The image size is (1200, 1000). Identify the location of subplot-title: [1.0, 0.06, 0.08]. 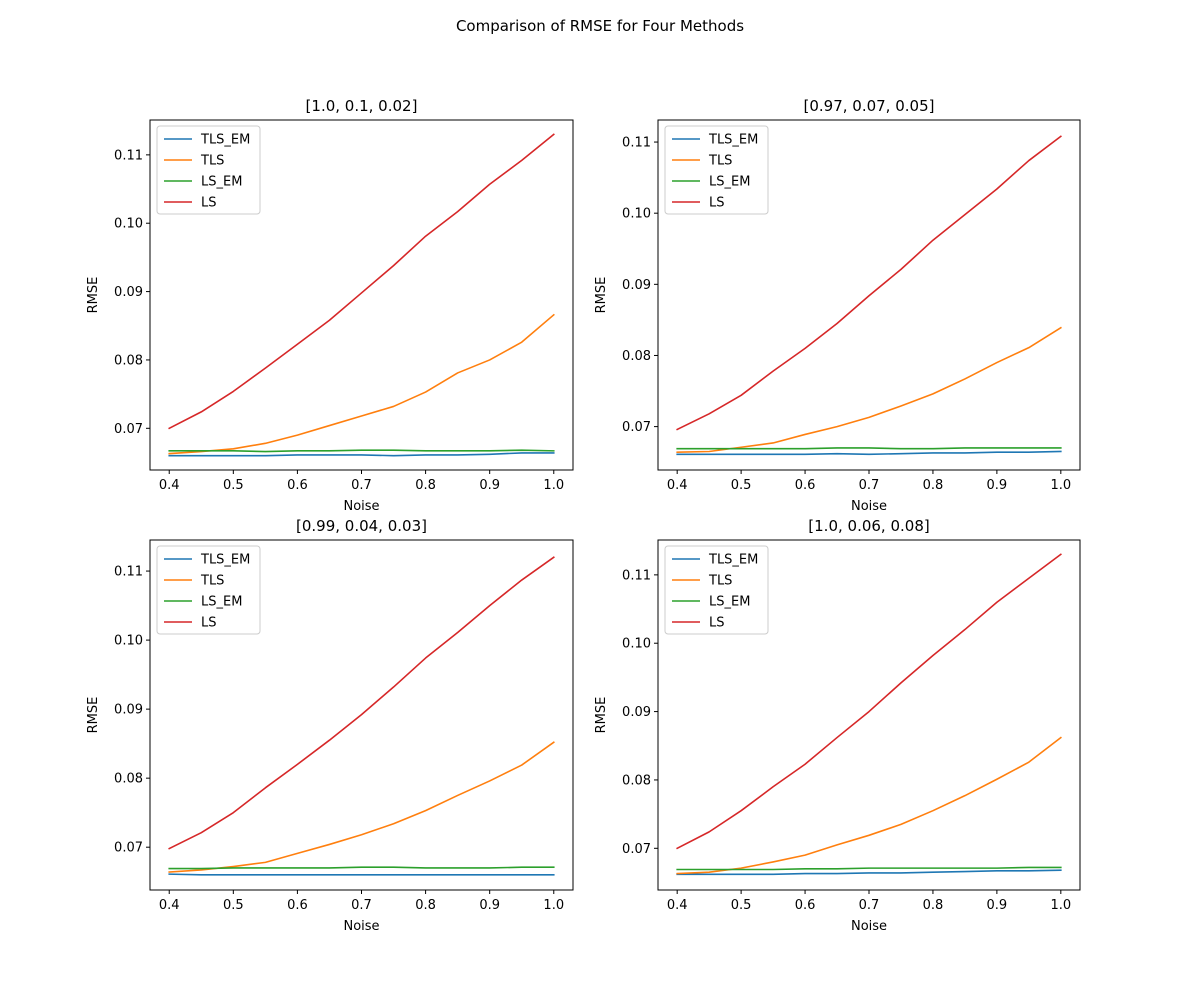
(868, 526).